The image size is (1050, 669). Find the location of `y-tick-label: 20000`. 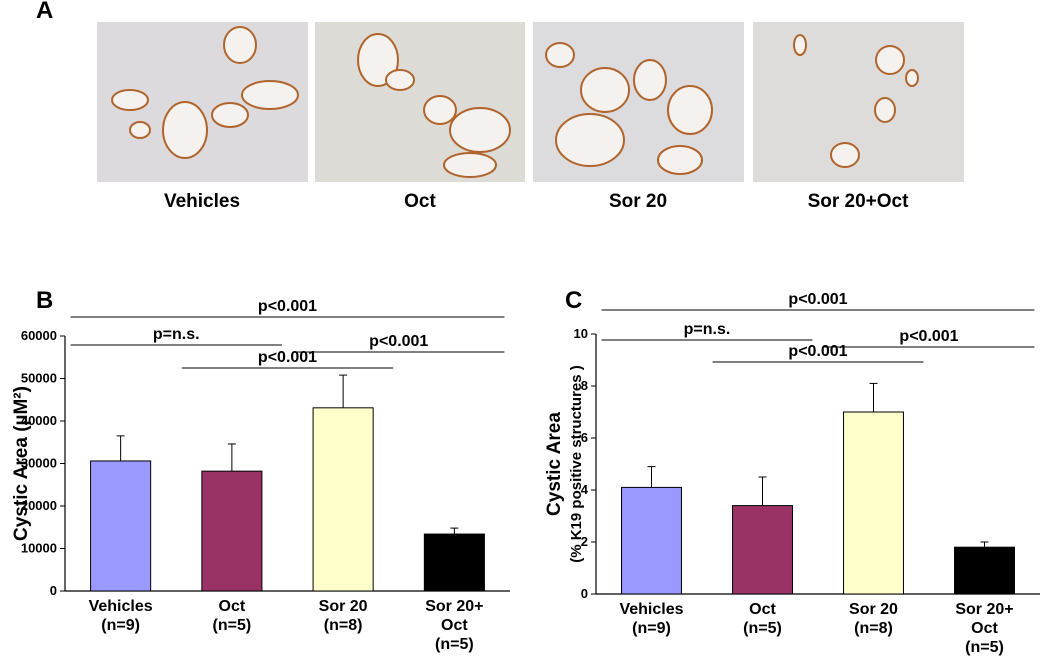

y-tick-label: 20000 is located at coordinates (39, 505).